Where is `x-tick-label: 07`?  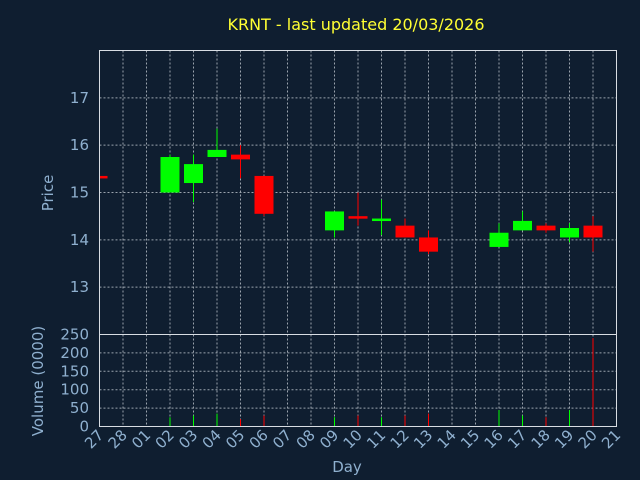
x-tick-label: 07 is located at coordinates (282, 439).